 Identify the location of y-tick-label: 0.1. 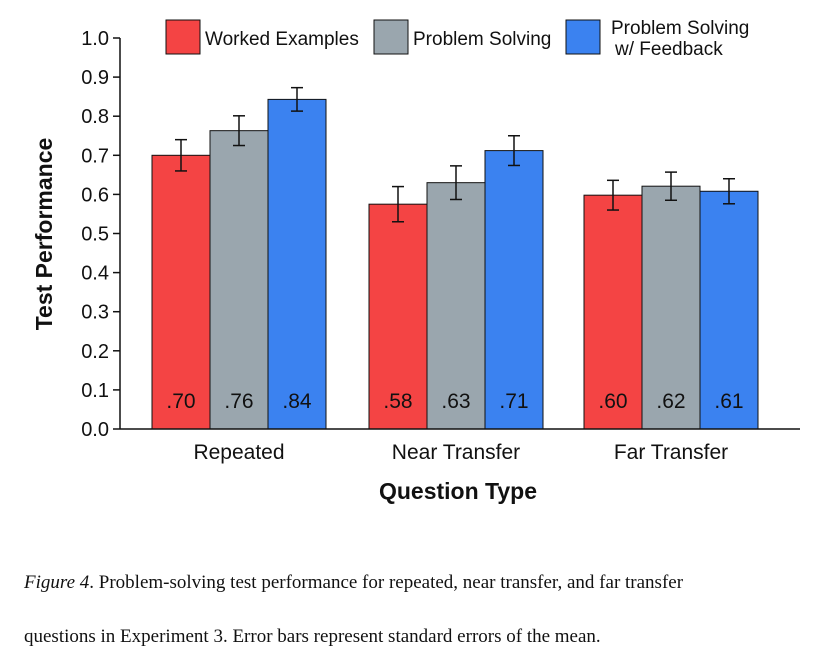
(95, 391).